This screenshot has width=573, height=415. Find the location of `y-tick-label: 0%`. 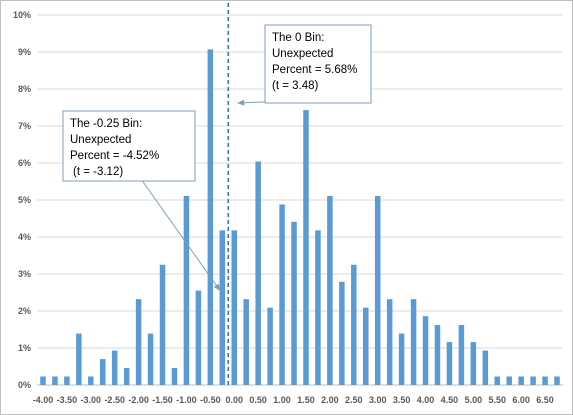

y-tick-label: 0% is located at coordinates (24, 385).